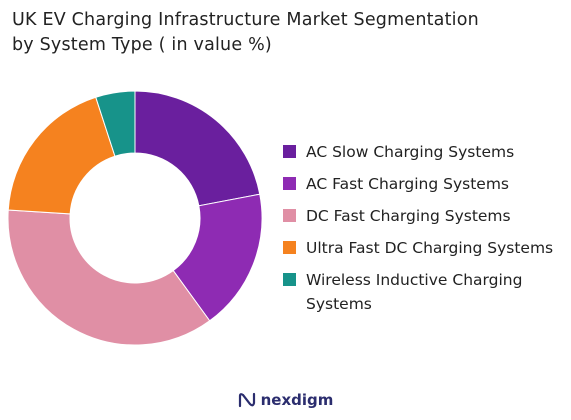 The width and height of the screenshot is (571, 420). What do you see at coordinates (414, 292) in the screenshot?
I see `legend-label: Wireless Inductive Charging Systems` at bounding box center [414, 292].